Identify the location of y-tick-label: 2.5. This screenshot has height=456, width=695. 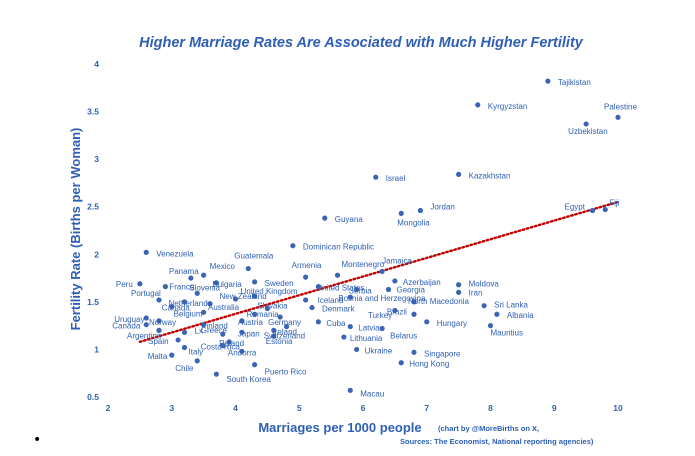
(93, 207).